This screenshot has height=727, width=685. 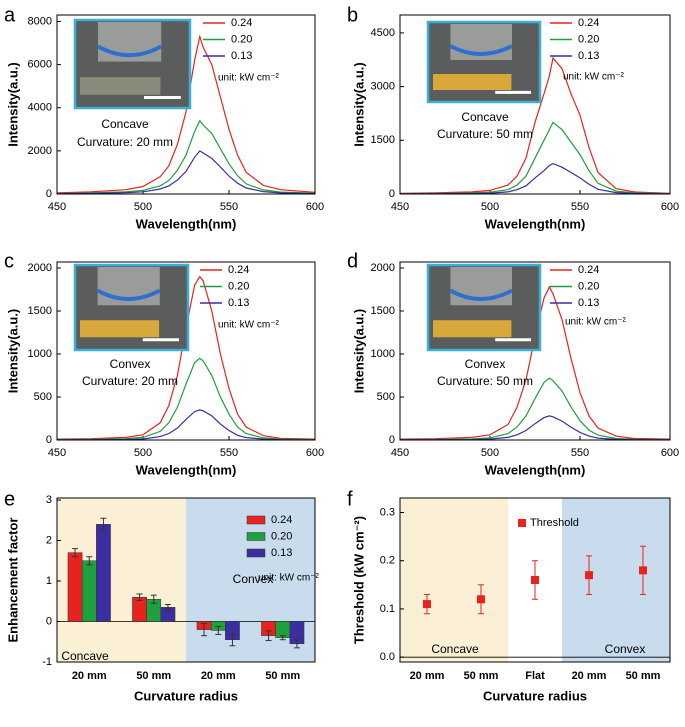 What do you see at coordinates (358, 580) in the screenshot?
I see `y-axis-label: Threshold (kW cm⁻²)` at bounding box center [358, 580].